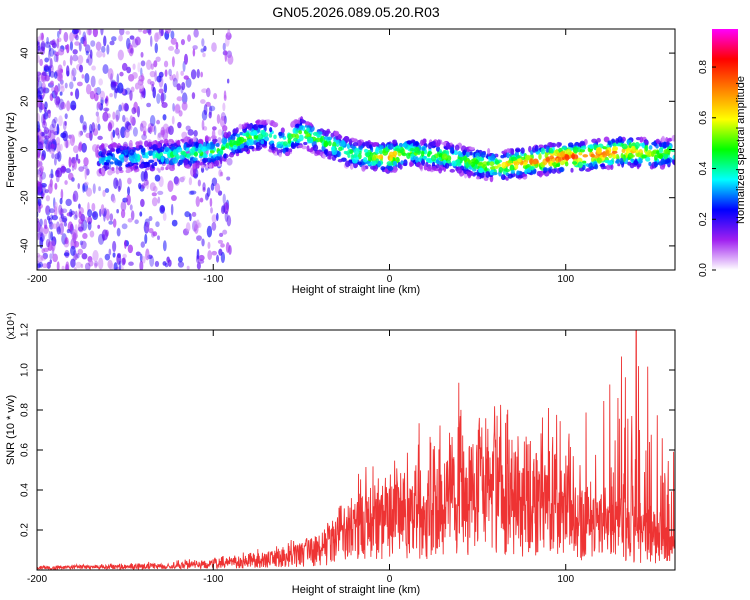 This screenshot has height=600, width=750. What do you see at coordinates (25, 410) in the screenshot?
I see `y-tick-label: 0.8` at bounding box center [25, 410].